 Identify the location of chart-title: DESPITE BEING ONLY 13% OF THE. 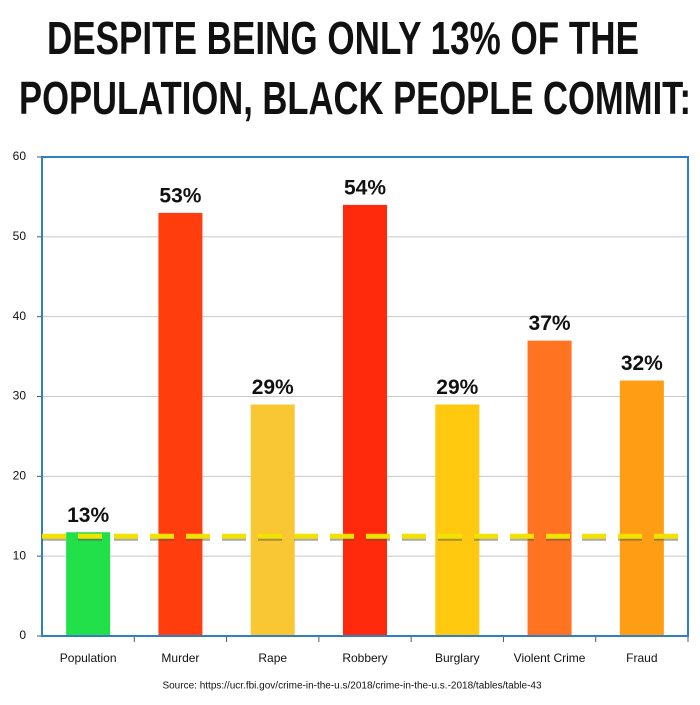
(343, 38).